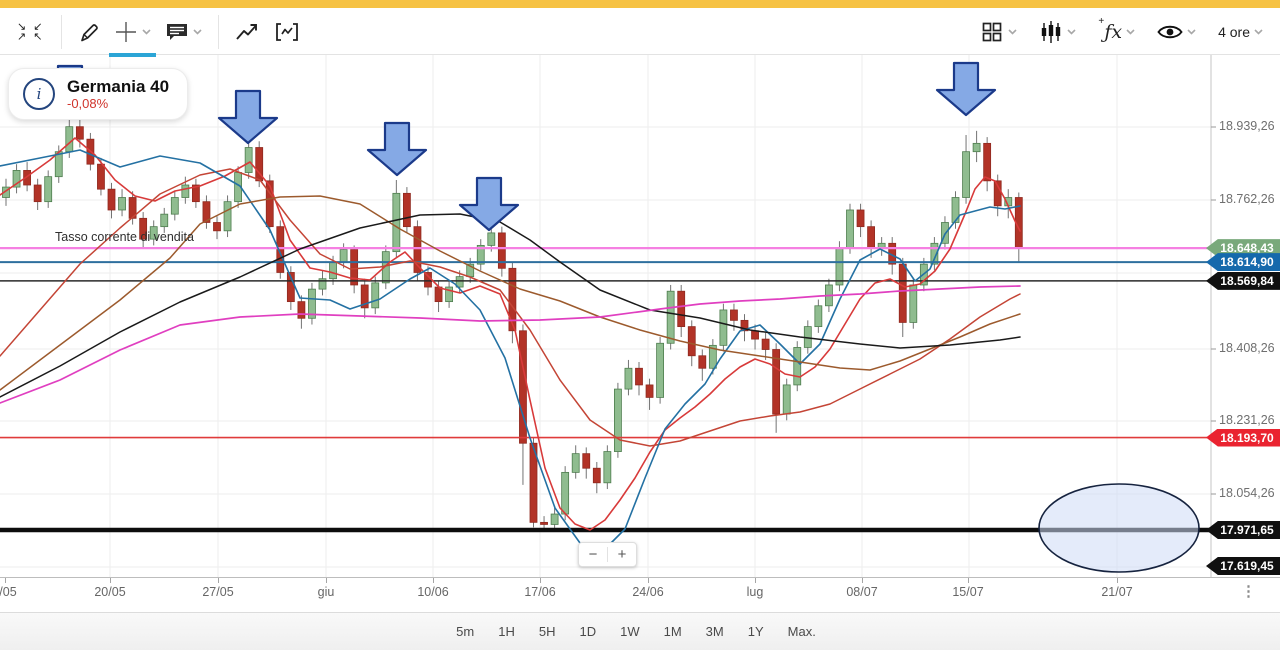 The width and height of the screenshot is (1280, 650). I want to click on crosshair-icon, so click(125, 31).